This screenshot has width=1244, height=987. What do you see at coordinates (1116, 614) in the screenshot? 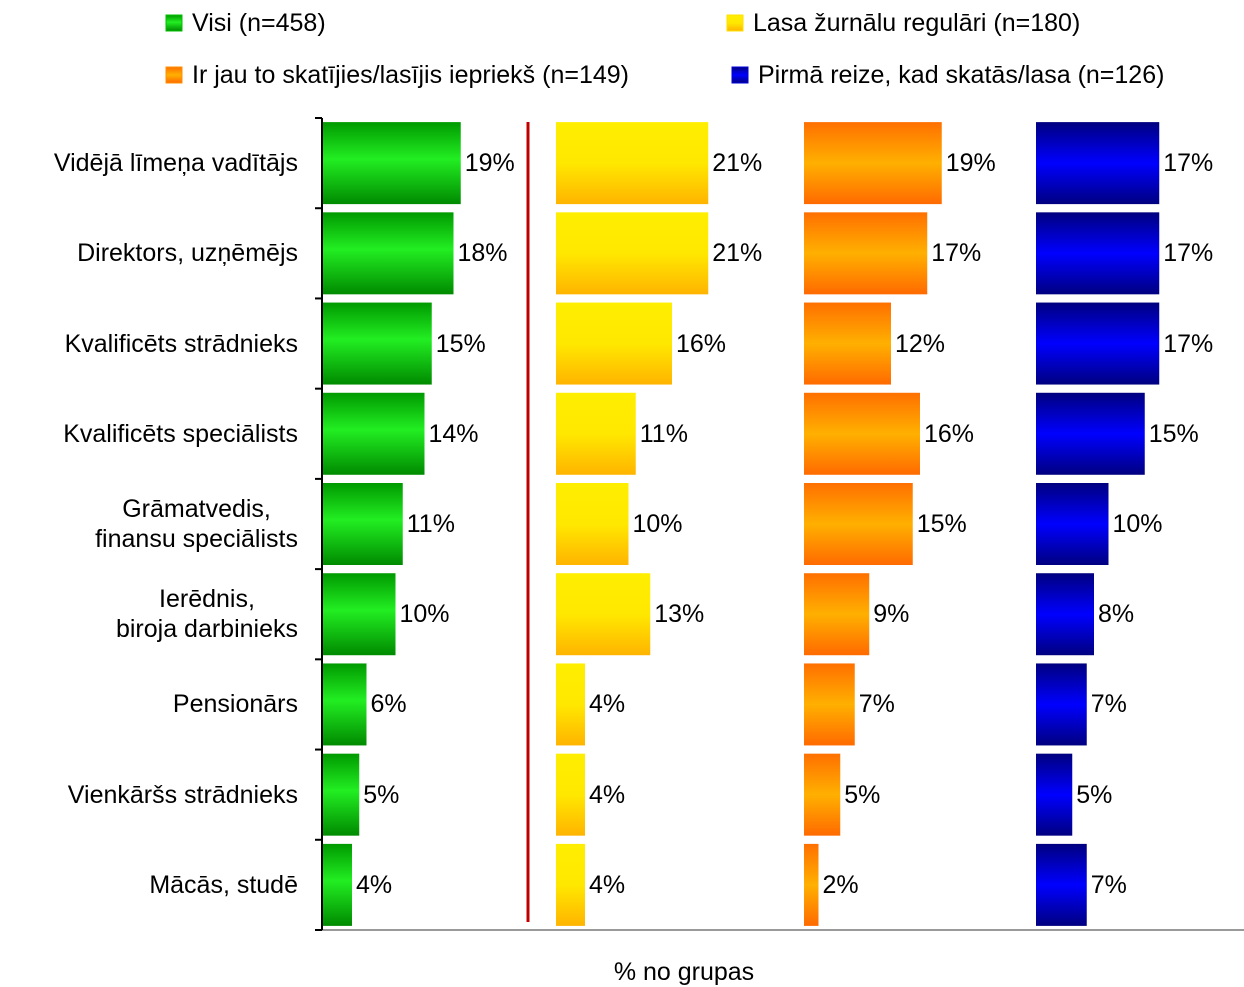
I see `value-label: 8%` at bounding box center [1116, 614].